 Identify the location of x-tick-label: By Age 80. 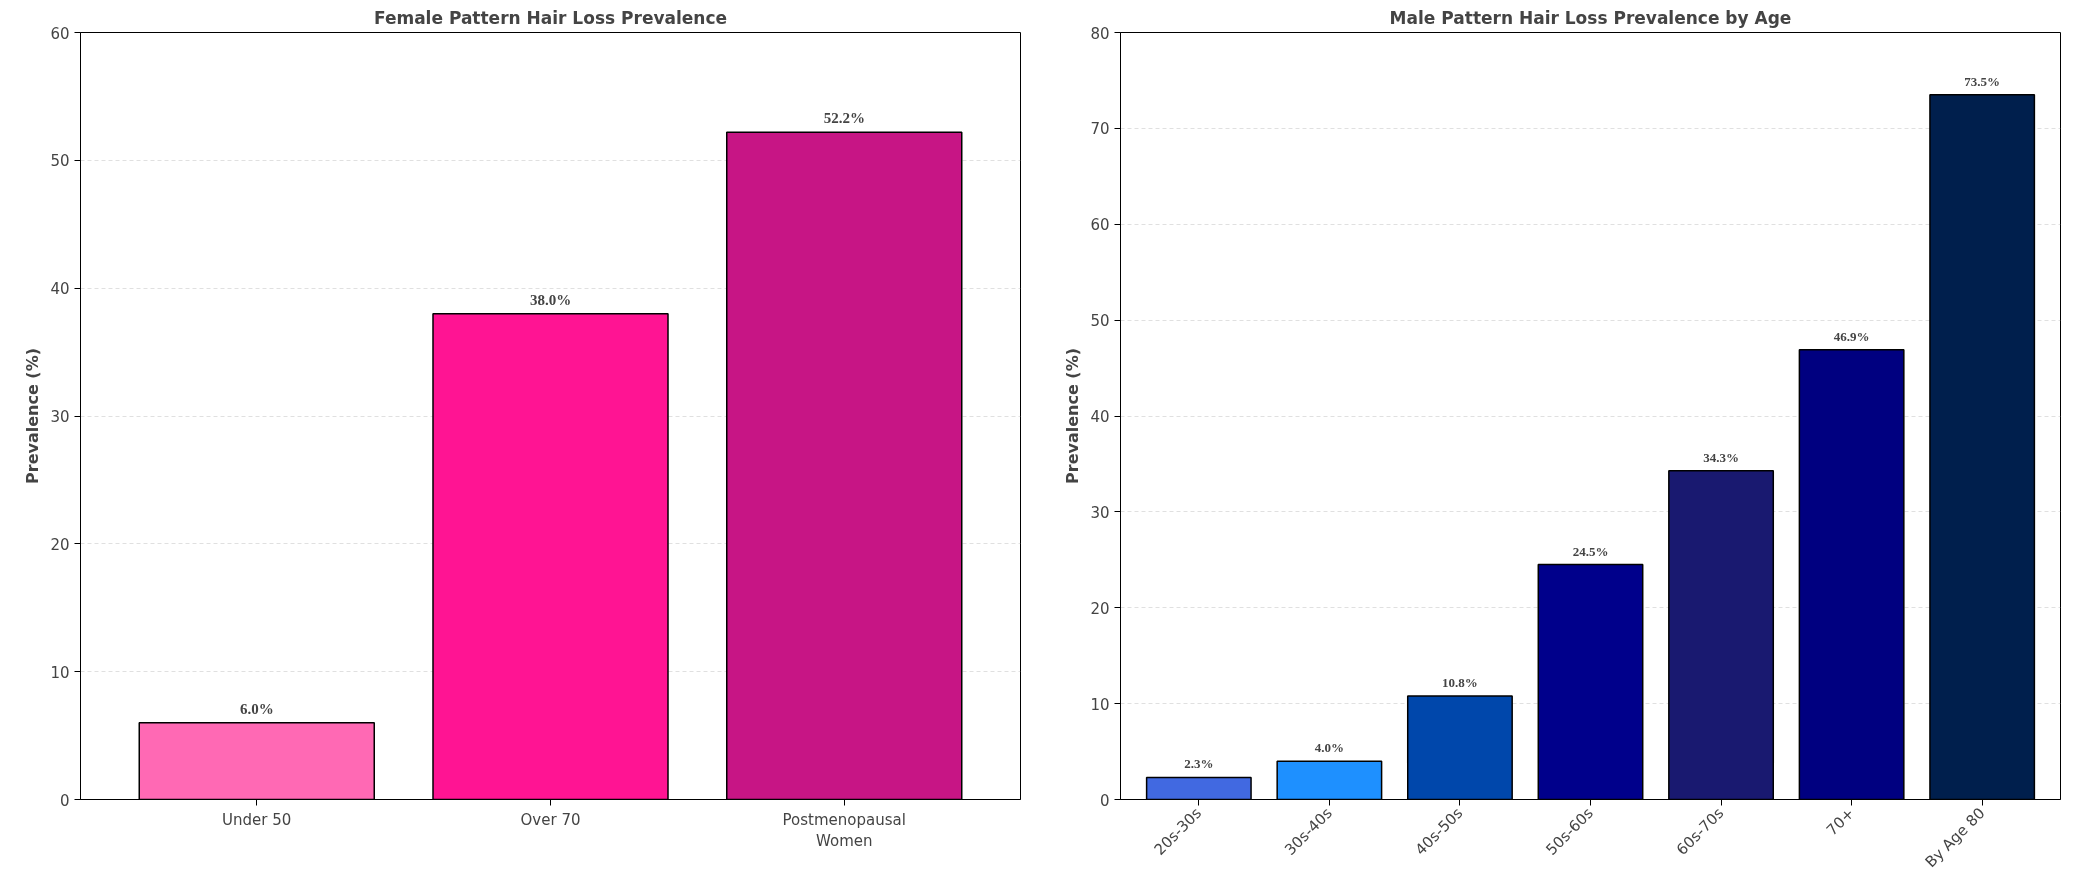
(1955, 838).